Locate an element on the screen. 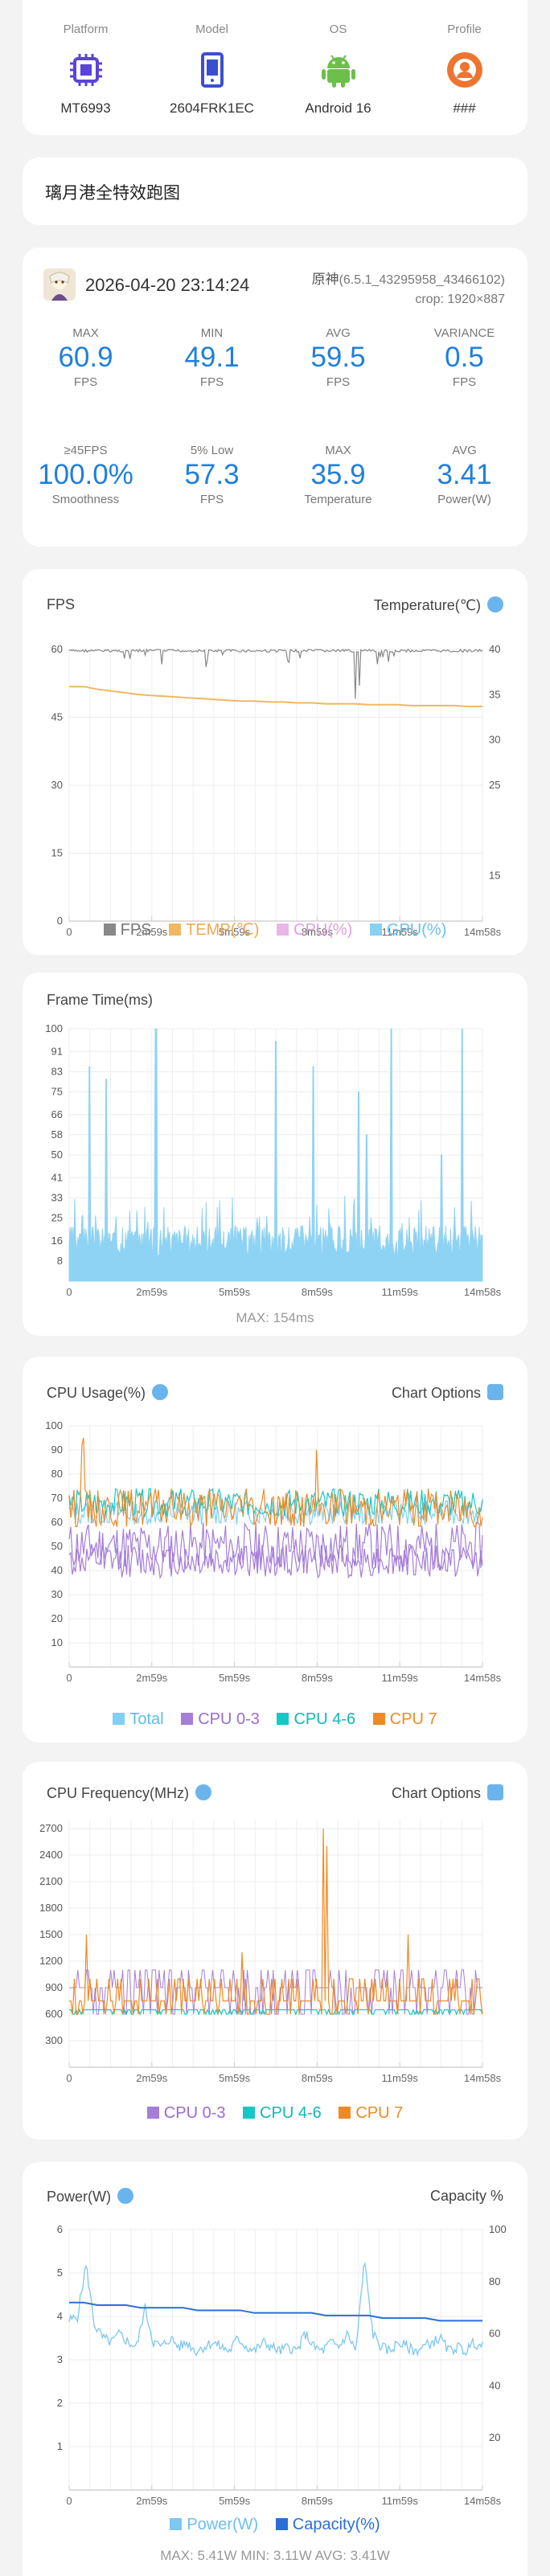 This screenshot has width=550, height=2576. y-tick-label: 1500 is located at coordinates (51, 1934).